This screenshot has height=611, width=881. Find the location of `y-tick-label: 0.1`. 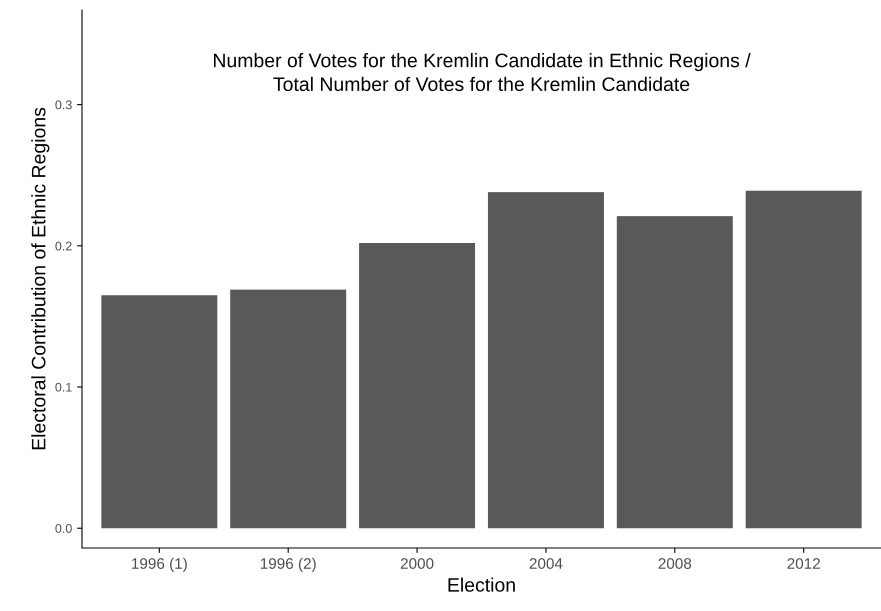

y-tick-label: 0.1 is located at coordinates (63, 387).